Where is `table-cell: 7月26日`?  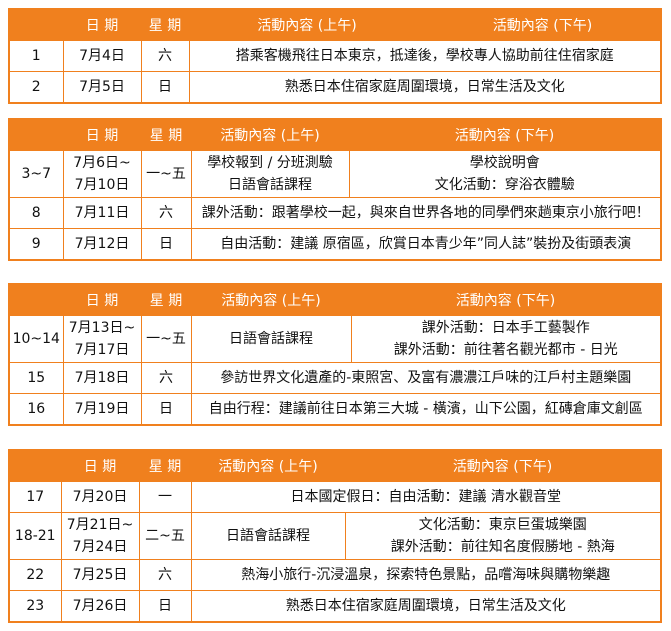 table-cell: 7月26日 is located at coordinates (100, 606).